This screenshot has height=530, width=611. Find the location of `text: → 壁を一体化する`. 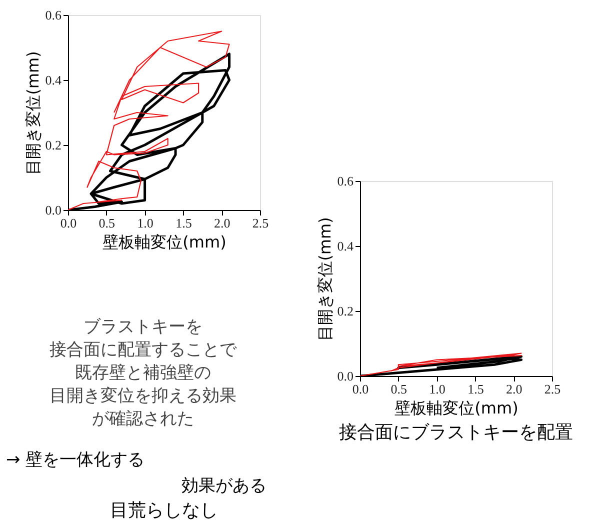

text: → 壁を一体化する is located at coordinates (75, 460).